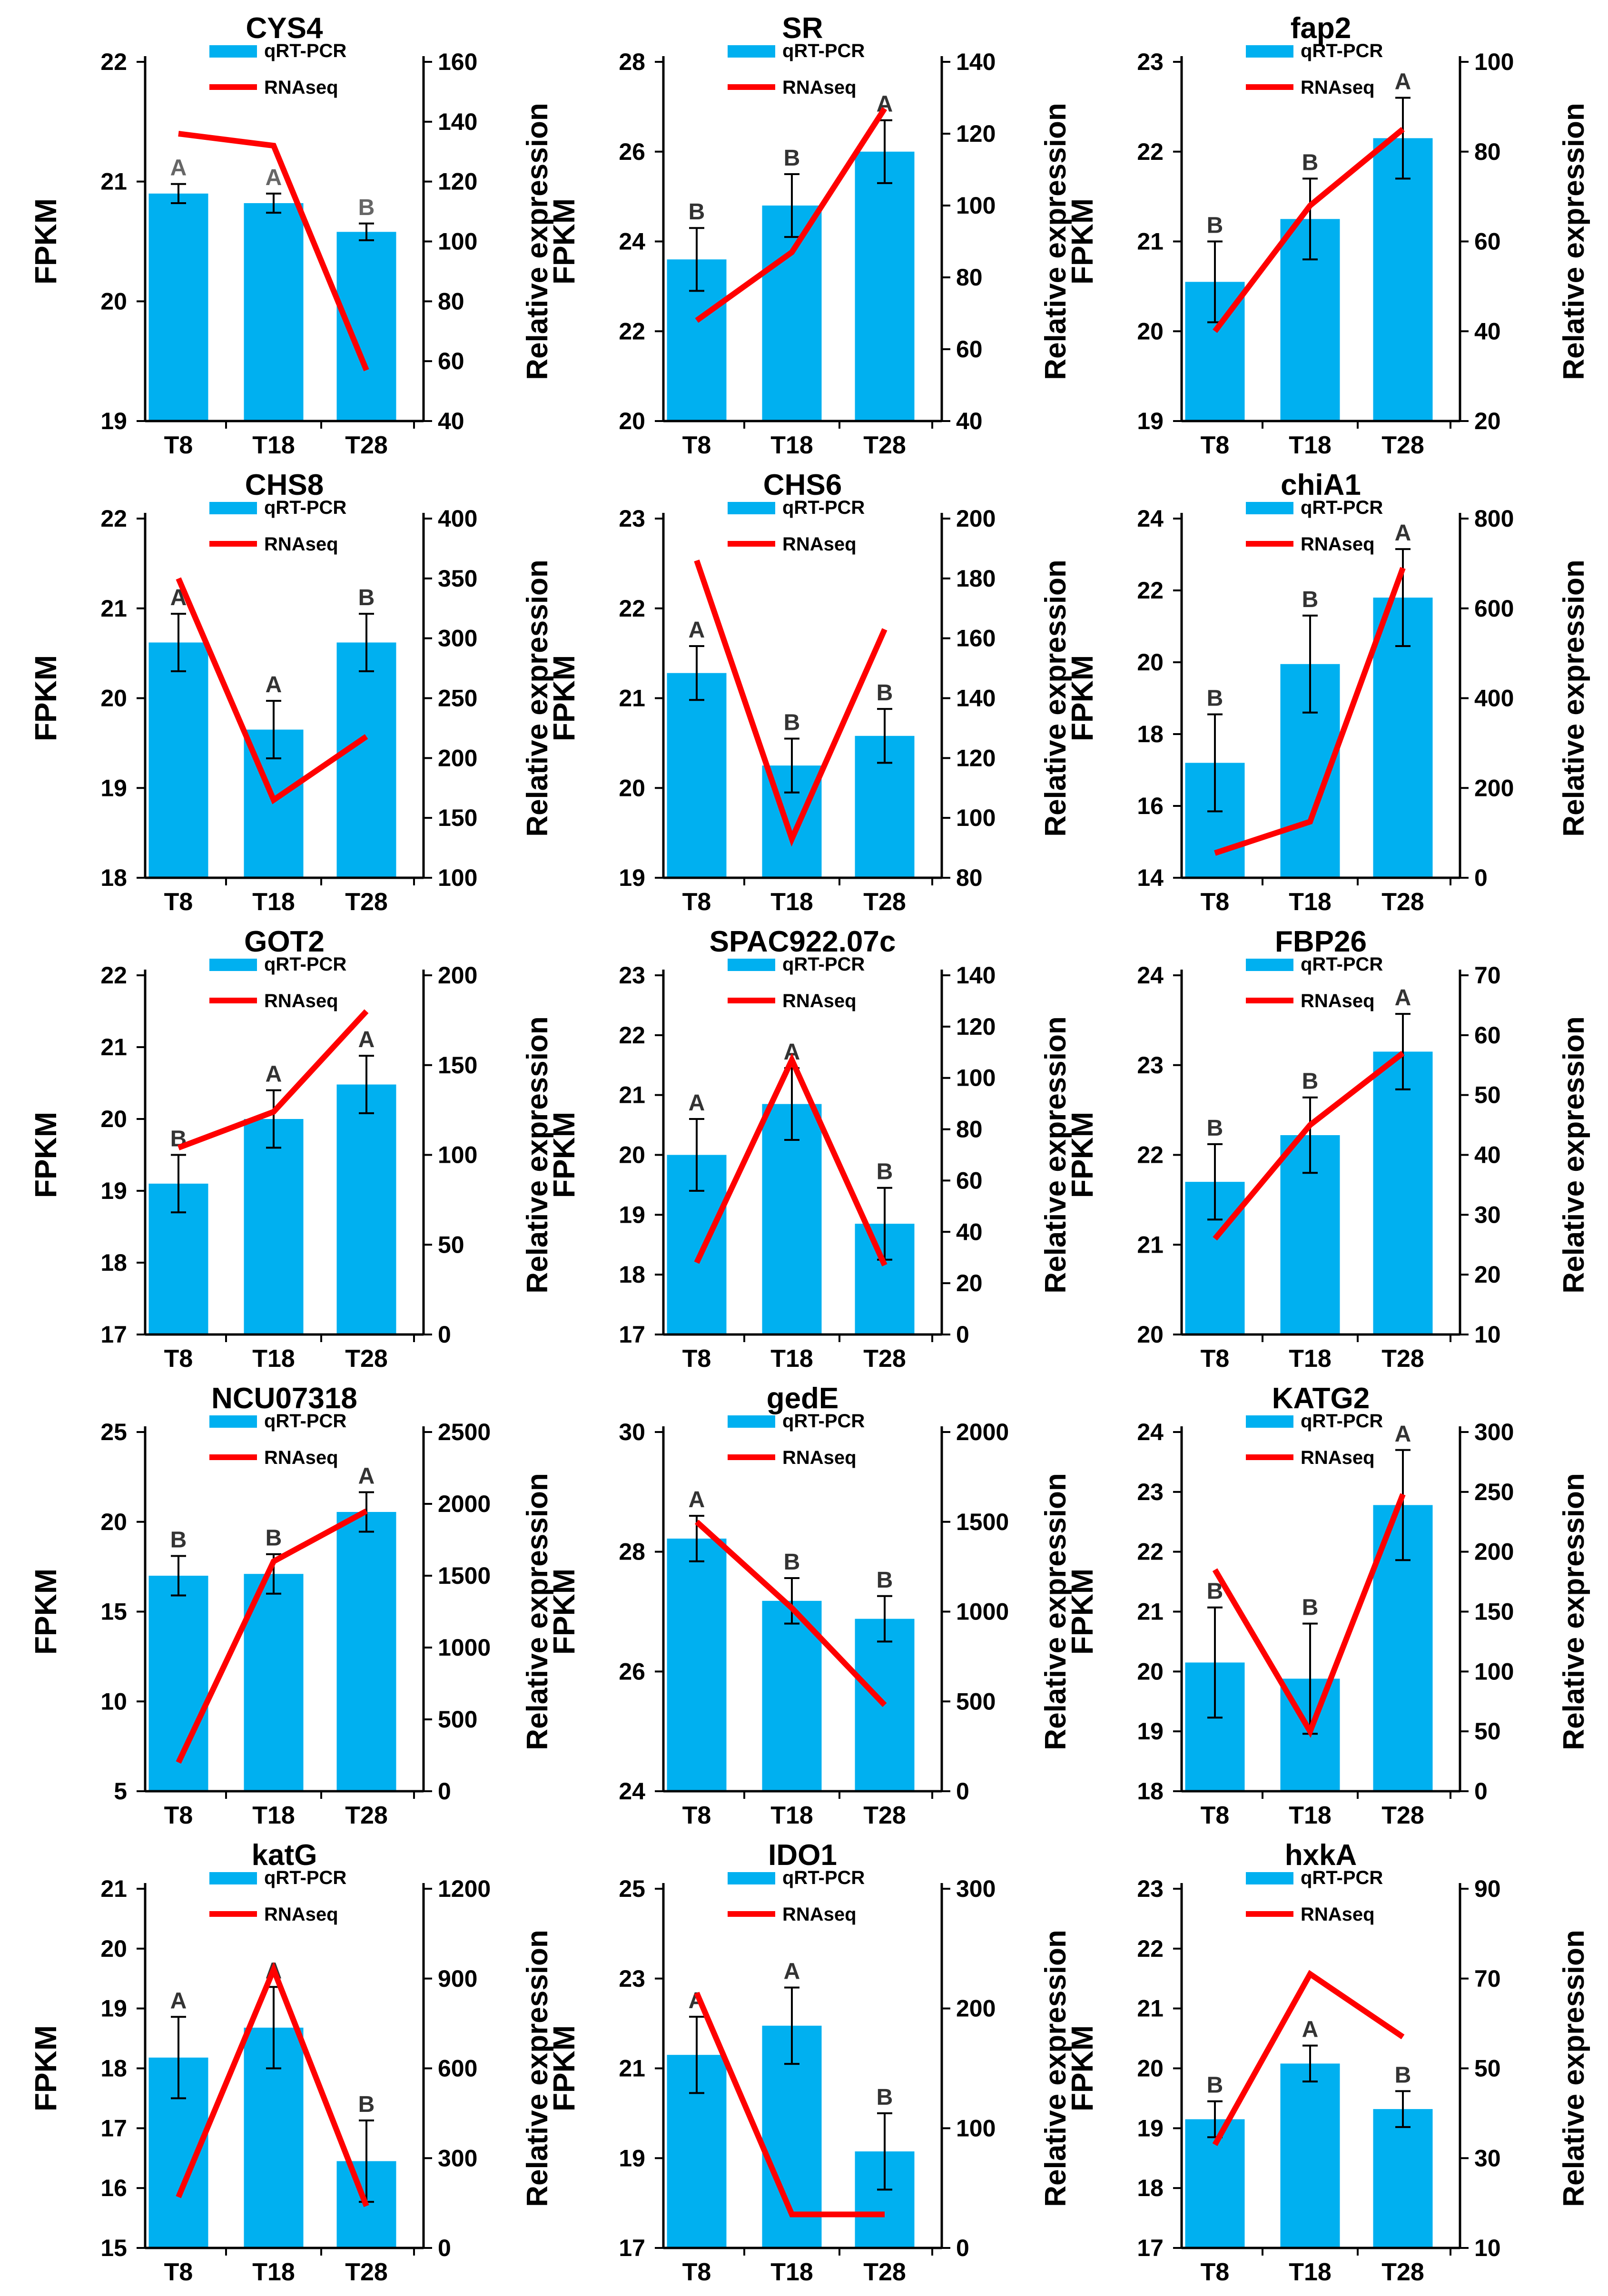 This screenshot has height=2296, width=1608. Describe the element at coordinates (1487, 2158) in the screenshot. I see `right-tick-label: 30` at that location.